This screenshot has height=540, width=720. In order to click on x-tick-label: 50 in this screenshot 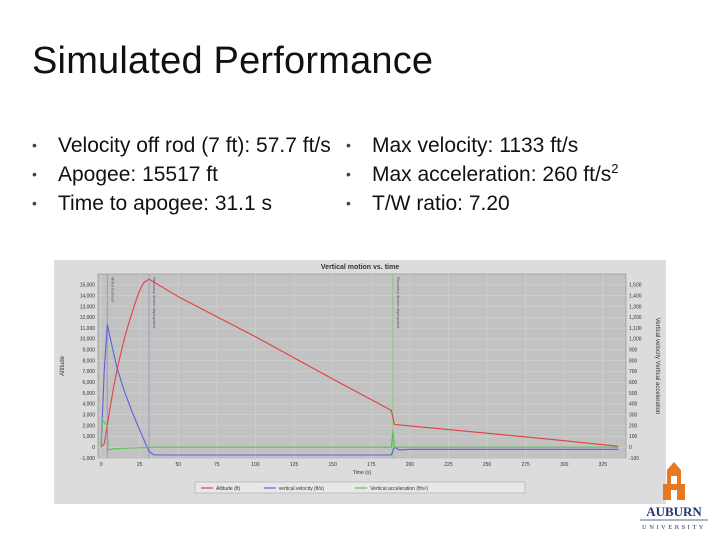, I will do `click(178, 465)`.